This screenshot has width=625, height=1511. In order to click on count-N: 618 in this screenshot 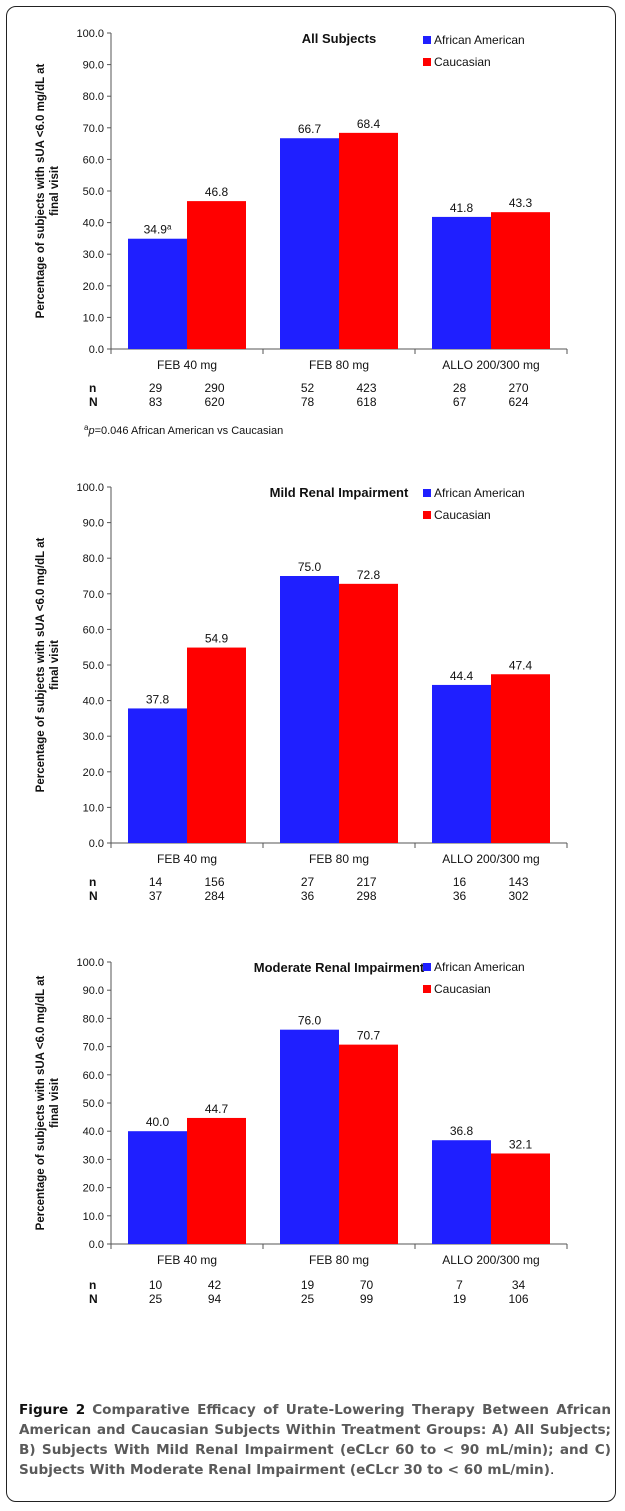, I will do `click(366, 402)`.